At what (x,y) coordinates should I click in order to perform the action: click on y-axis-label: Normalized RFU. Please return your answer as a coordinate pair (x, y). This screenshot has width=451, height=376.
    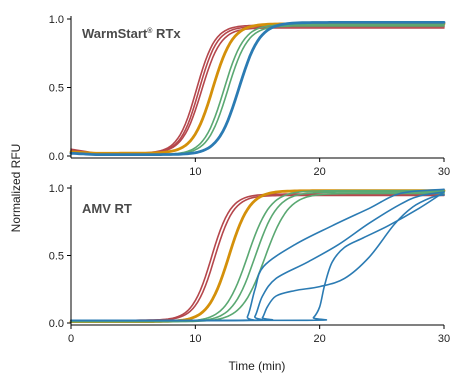
    Looking at the image, I should click on (16, 188).